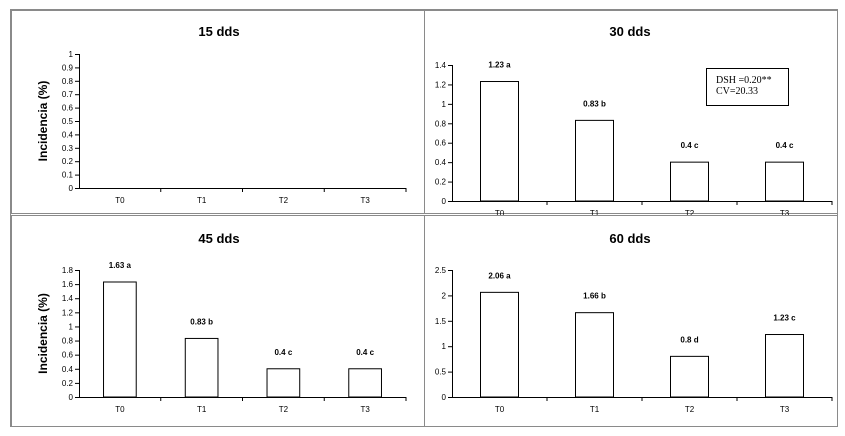  I want to click on y-tick-label: 2, so click(444, 295).